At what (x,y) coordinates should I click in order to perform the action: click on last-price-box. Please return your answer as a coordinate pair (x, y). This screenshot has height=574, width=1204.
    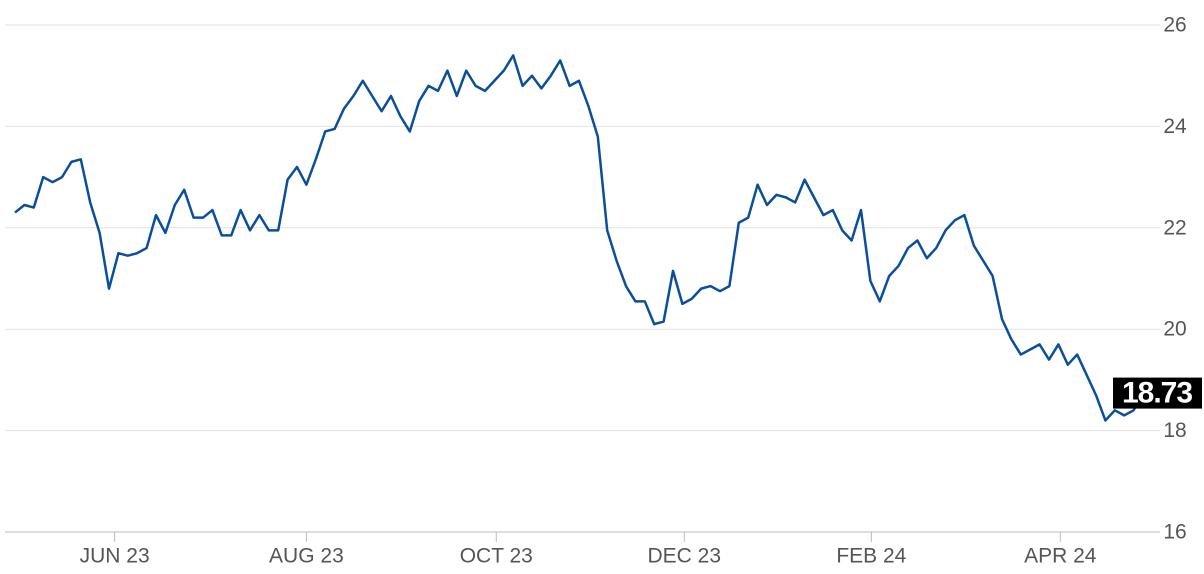
    Looking at the image, I should click on (1157, 393).